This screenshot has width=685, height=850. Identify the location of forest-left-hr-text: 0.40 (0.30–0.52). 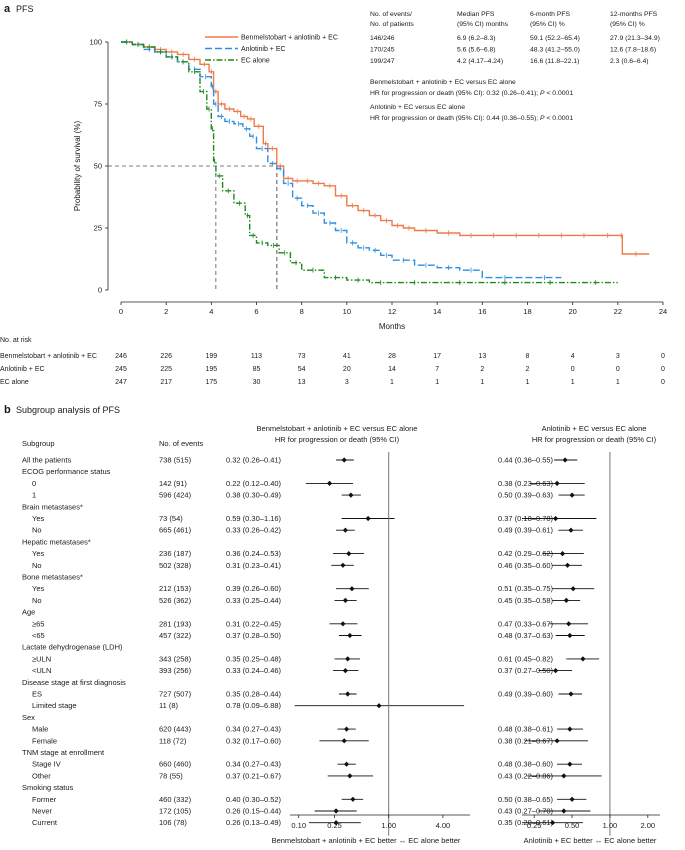
(254, 799).